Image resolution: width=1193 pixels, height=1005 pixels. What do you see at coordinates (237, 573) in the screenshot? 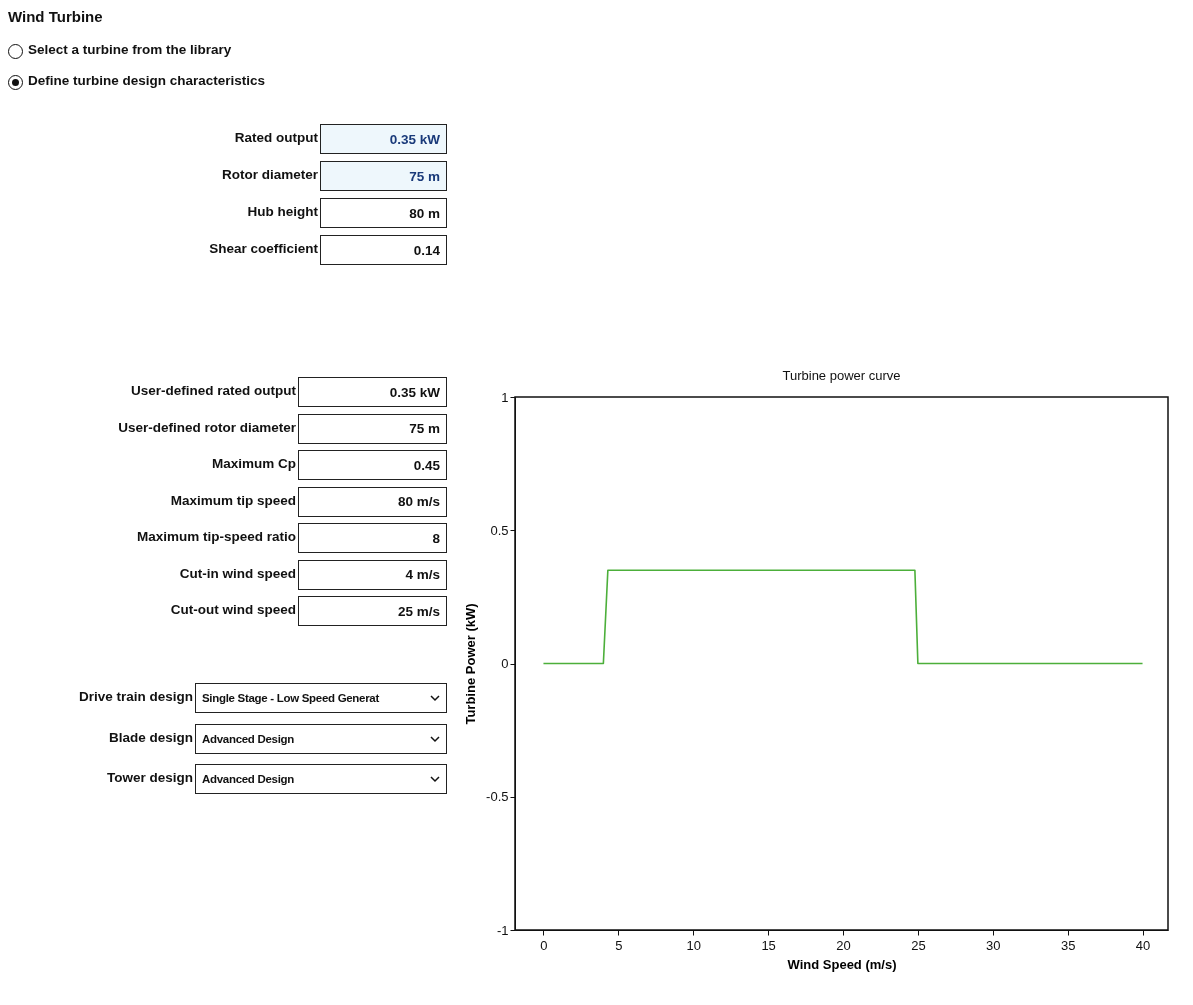
I see `text: Cut-in wind speed` at bounding box center [237, 573].